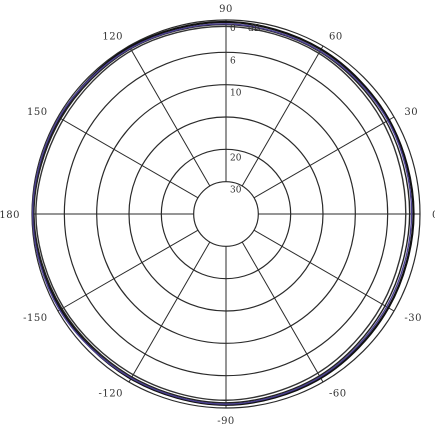  I want to click on angle-tick-label: -120, so click(111, 393).